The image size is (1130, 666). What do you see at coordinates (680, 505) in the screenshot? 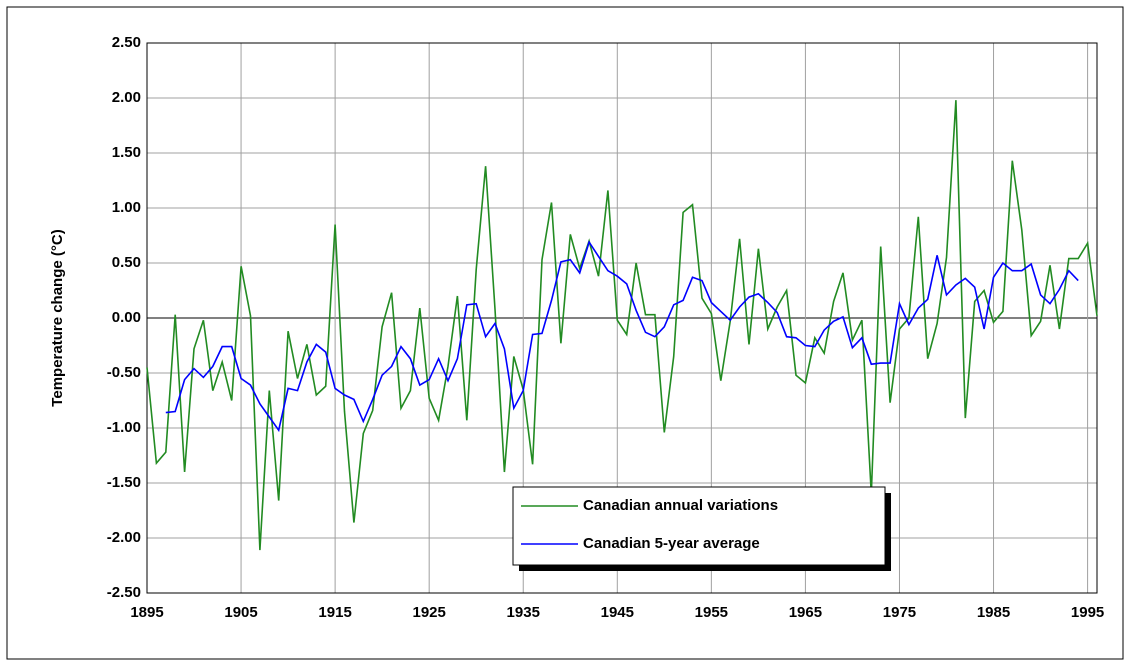
I see `legend-label: Canadian annual variations` at bounding box center [680, 505].